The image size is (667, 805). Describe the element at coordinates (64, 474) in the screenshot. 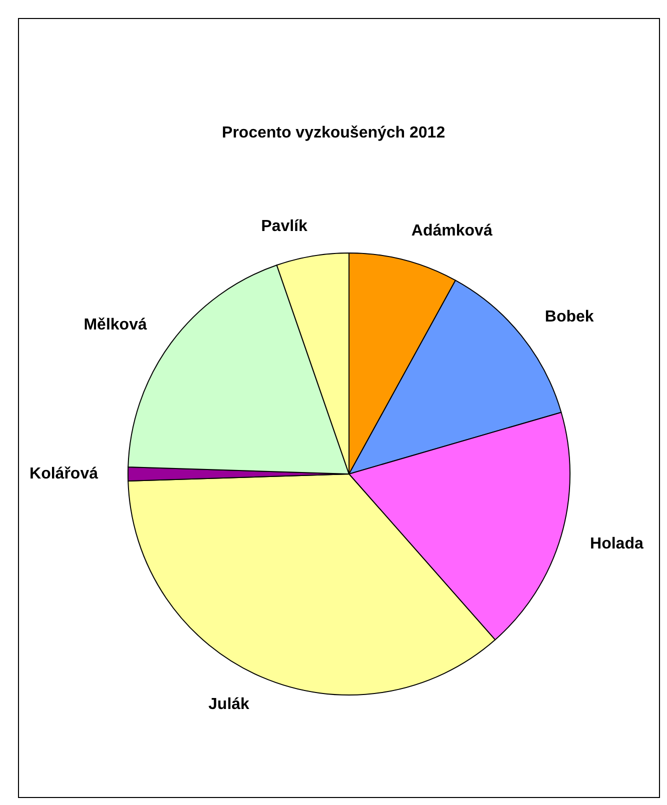

I see `slice-label: Kolářová` at that location.